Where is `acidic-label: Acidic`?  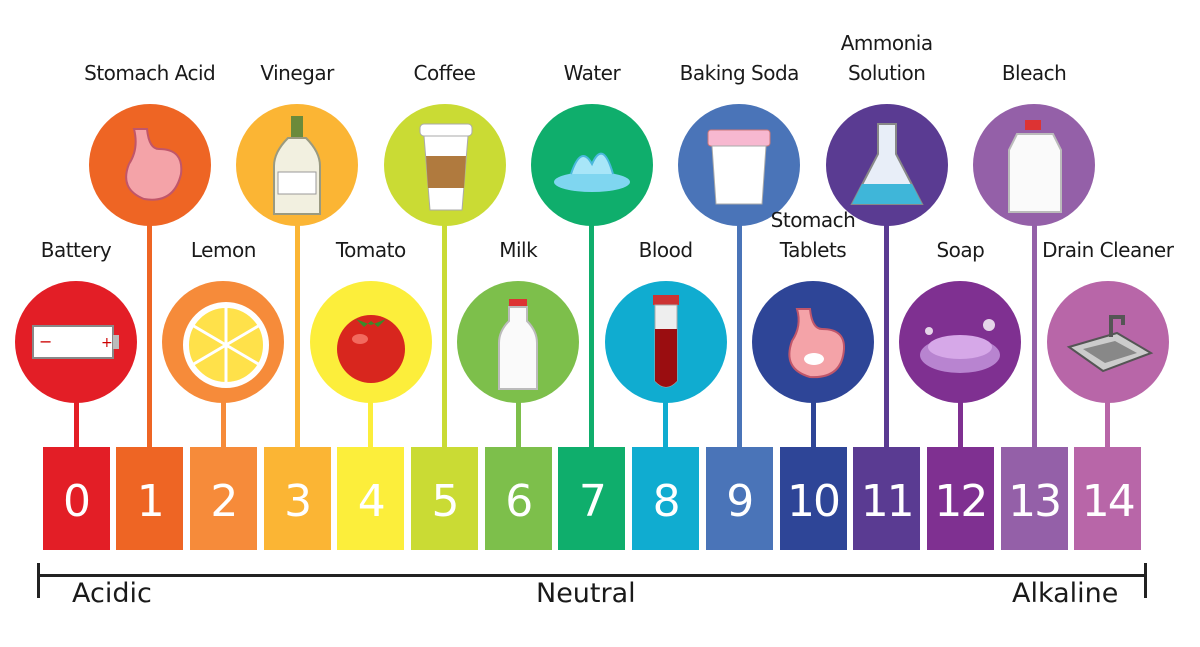 acidic-label: Acidic is located at coordinates (112, 593).